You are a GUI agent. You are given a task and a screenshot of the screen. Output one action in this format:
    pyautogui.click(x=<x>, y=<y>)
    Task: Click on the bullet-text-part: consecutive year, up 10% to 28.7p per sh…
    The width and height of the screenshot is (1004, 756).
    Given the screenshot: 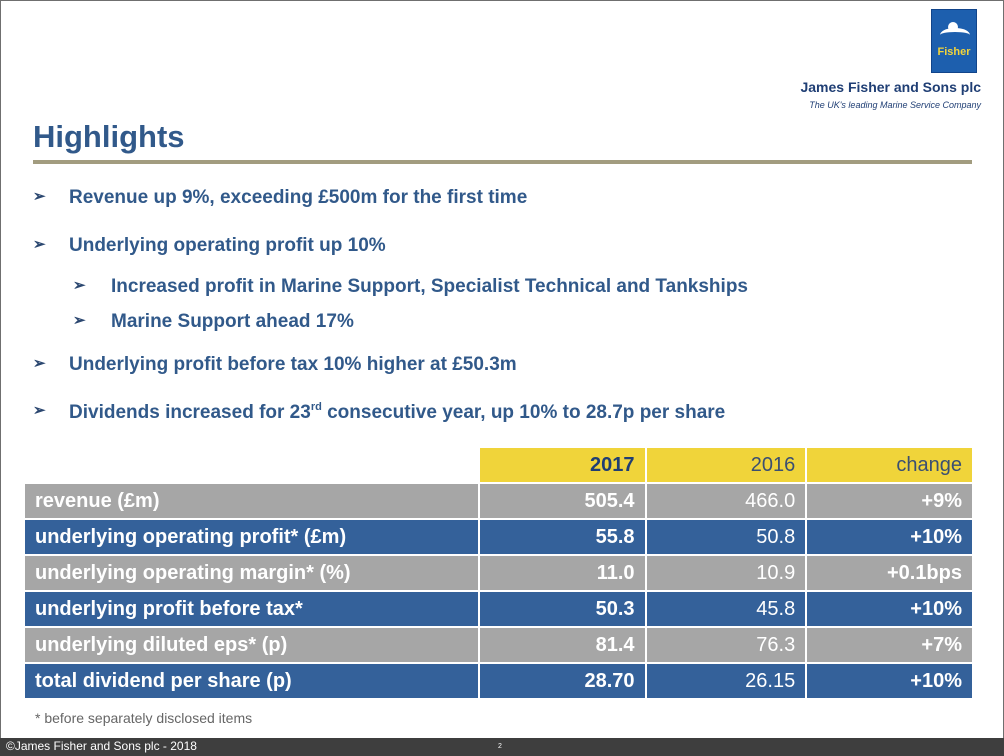 What is the action you would take?
    pyautogui.click(x=523, y=412)
    